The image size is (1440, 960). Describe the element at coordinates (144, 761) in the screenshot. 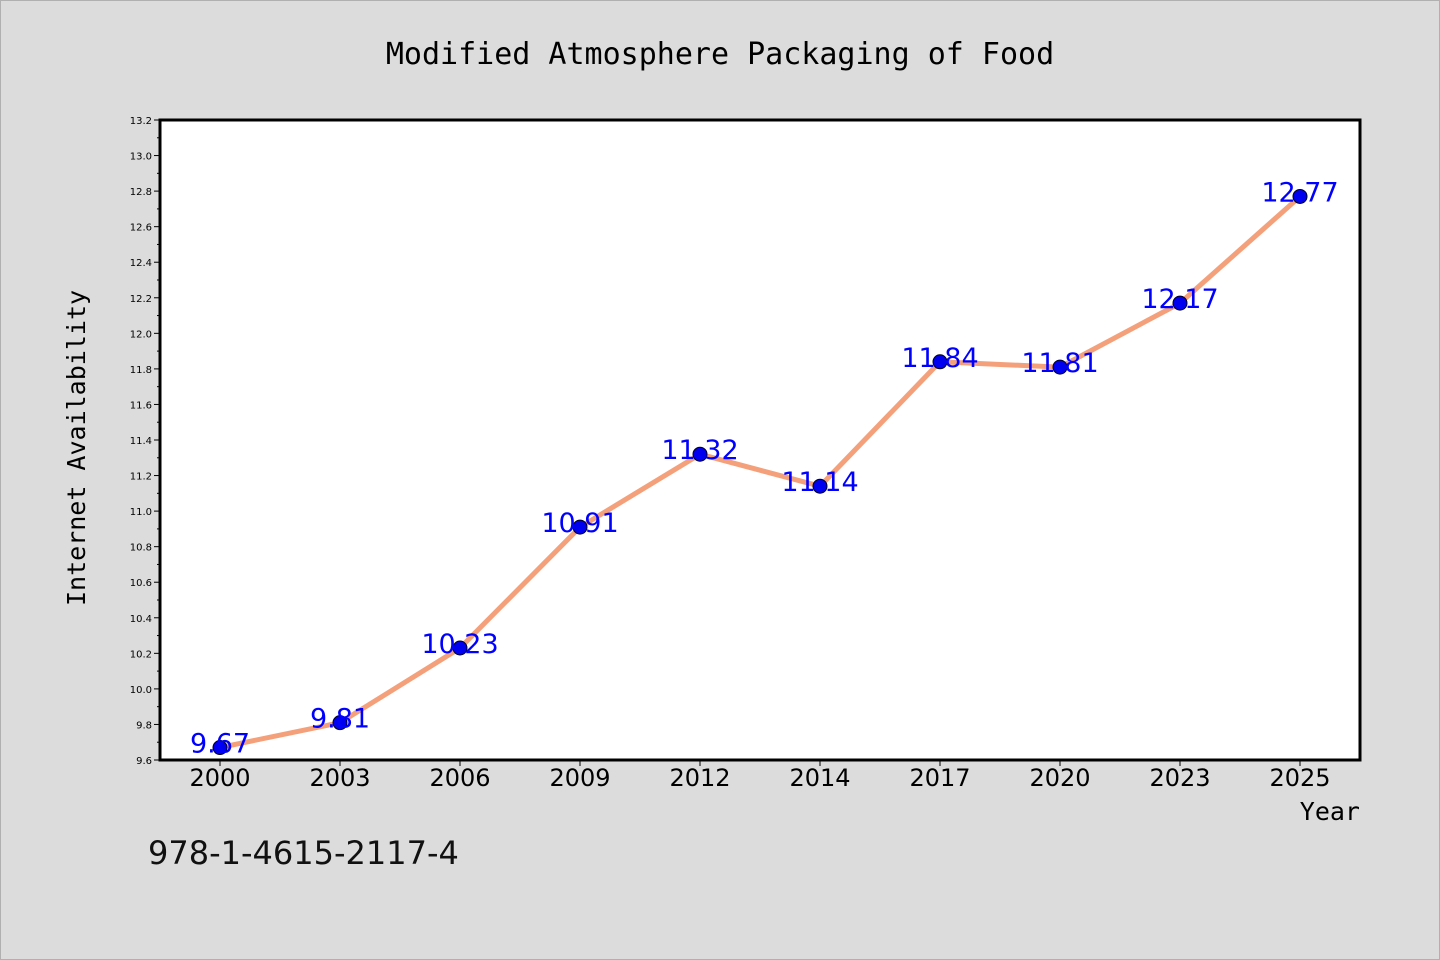

I see `y-tick-label: 9.6` at that location.